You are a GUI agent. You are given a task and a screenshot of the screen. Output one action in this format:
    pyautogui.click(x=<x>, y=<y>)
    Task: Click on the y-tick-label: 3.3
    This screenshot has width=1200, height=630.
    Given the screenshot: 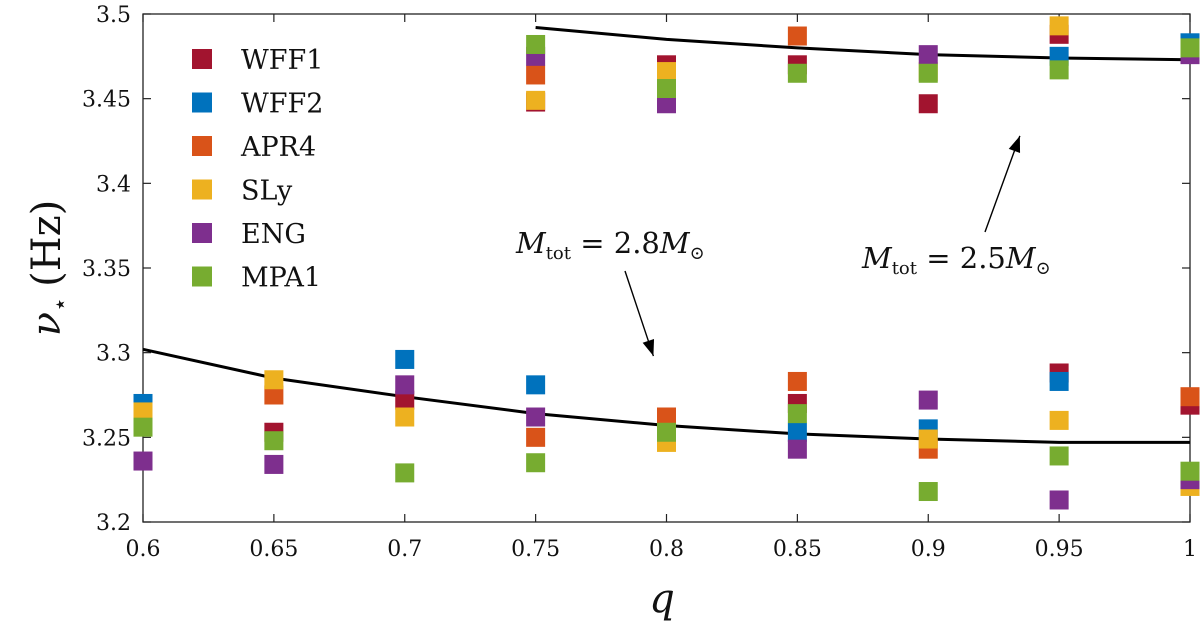 What is the action you would take?
    pyautogui.click(x=113, y=354)
    